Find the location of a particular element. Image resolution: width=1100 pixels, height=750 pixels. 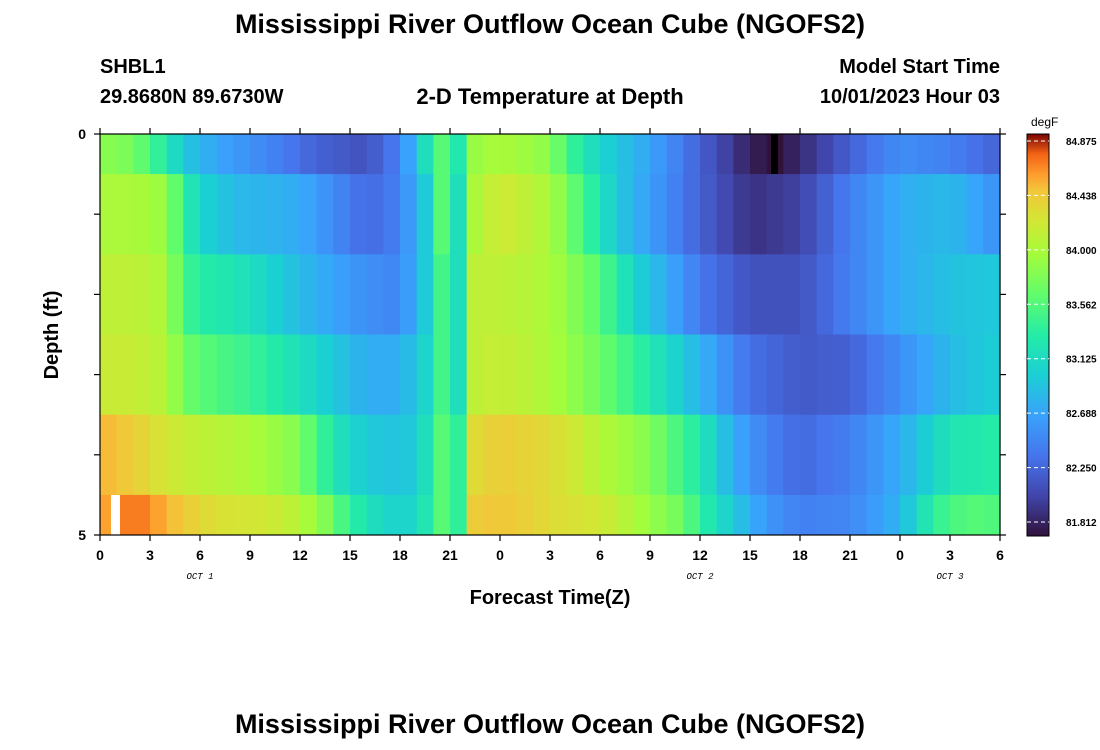

y-axis-title: Depth (ft) is located at coordinates (52, 335).